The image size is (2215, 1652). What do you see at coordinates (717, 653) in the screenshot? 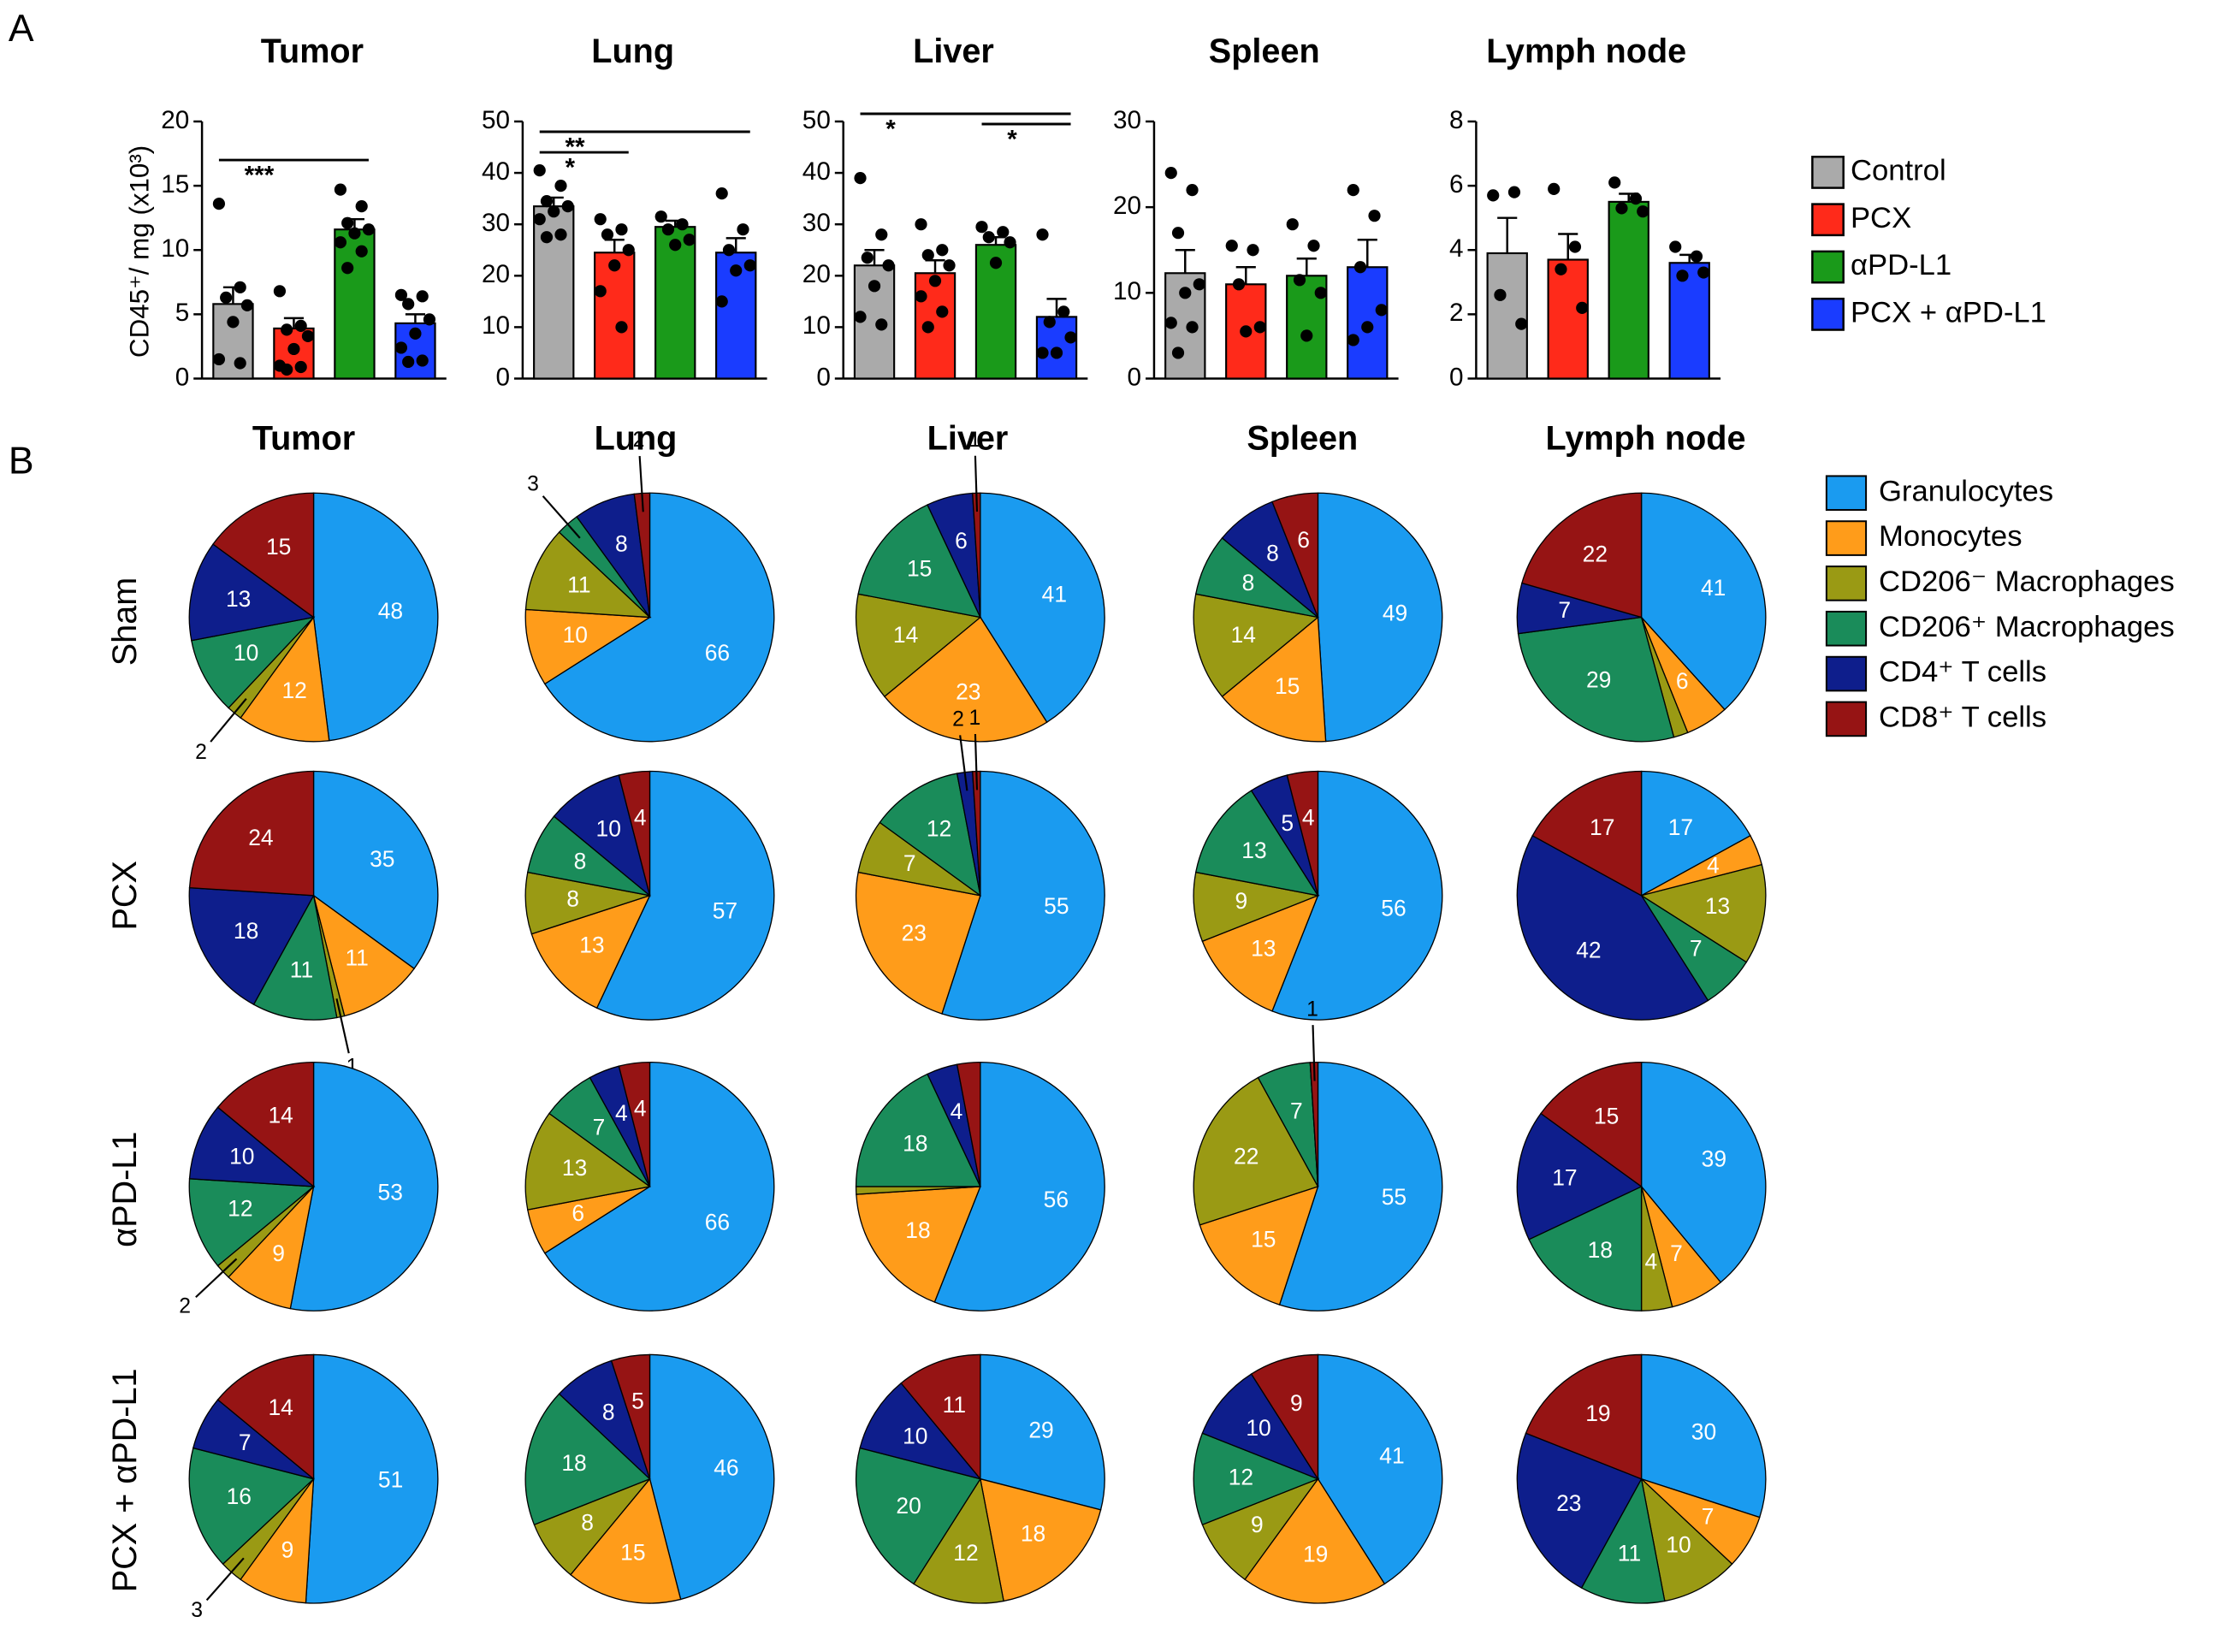
I see `slice-label: 66` at bounding box center [717, 653].